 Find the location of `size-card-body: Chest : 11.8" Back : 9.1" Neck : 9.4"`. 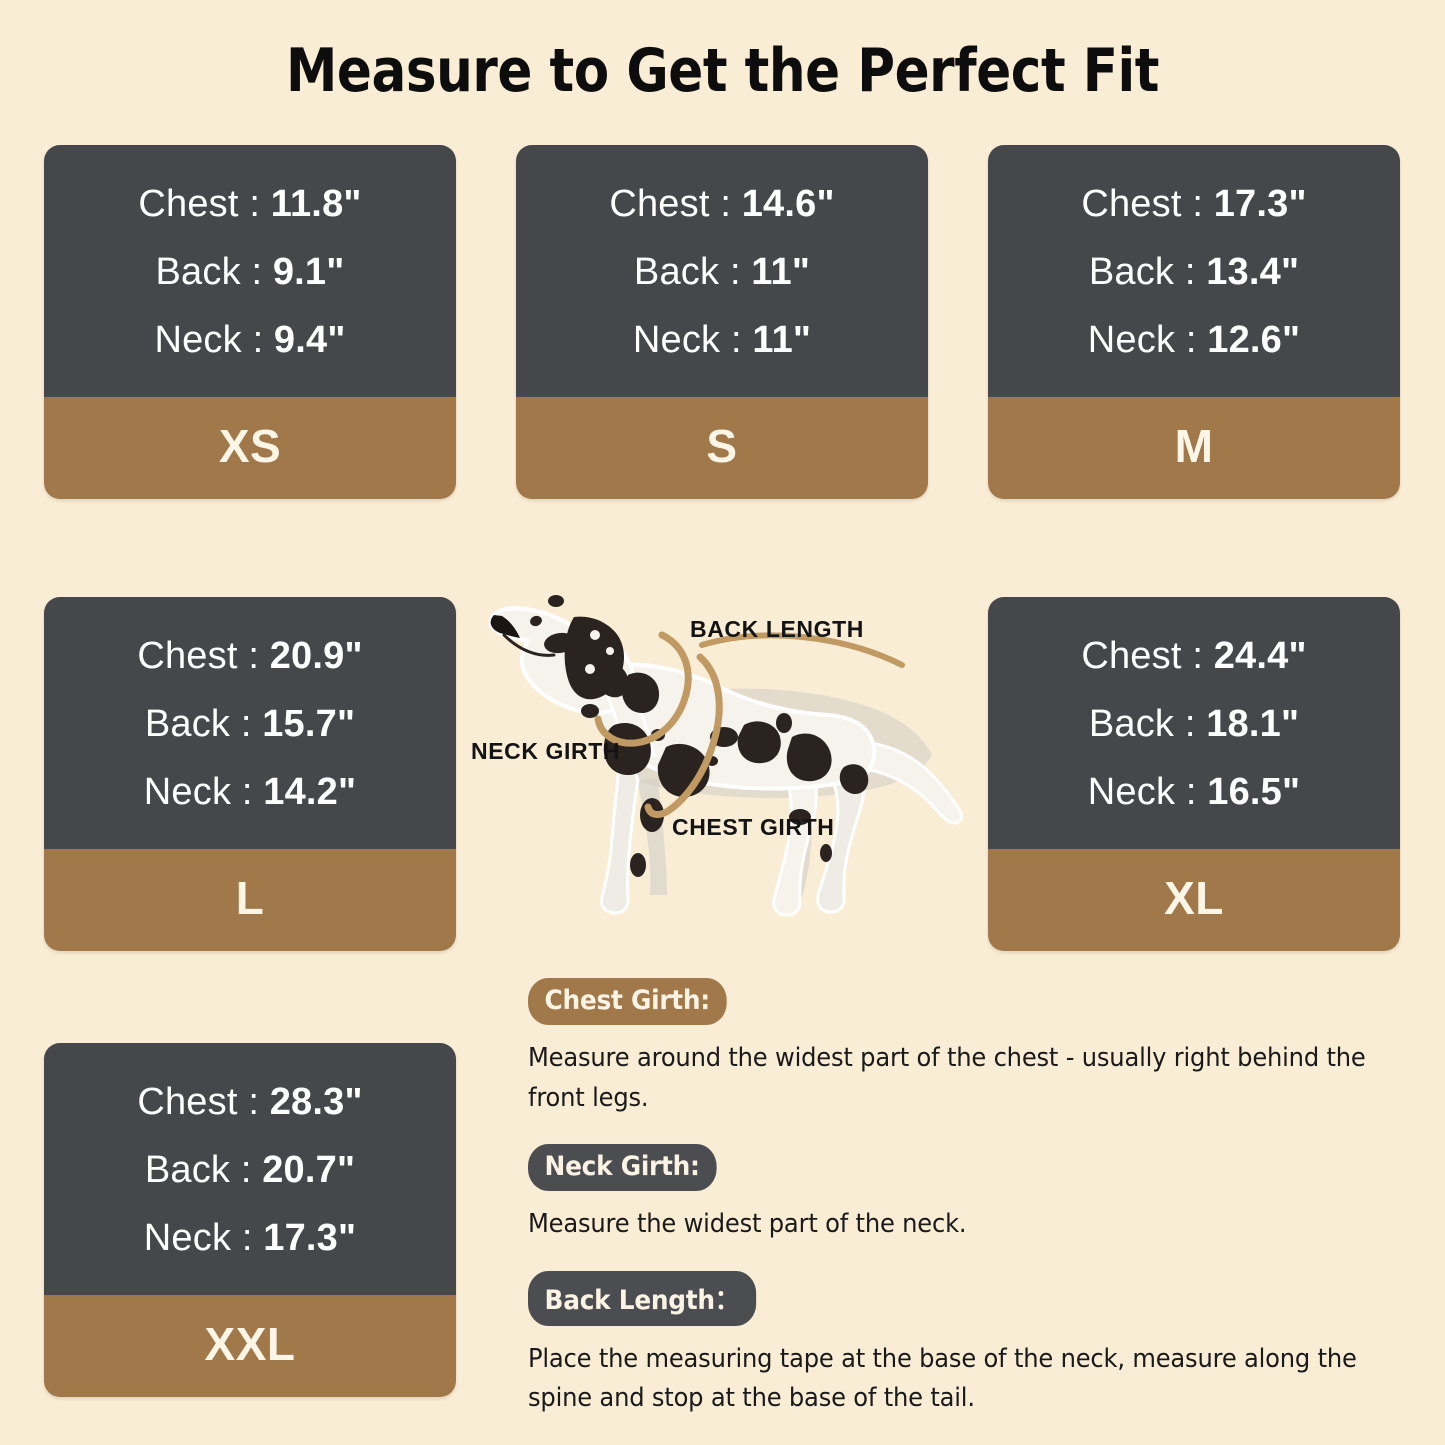

size-card-body: Chest : 11.8" Back : 9.1" Neck : 9.4" is located at coordinates (250, 271).